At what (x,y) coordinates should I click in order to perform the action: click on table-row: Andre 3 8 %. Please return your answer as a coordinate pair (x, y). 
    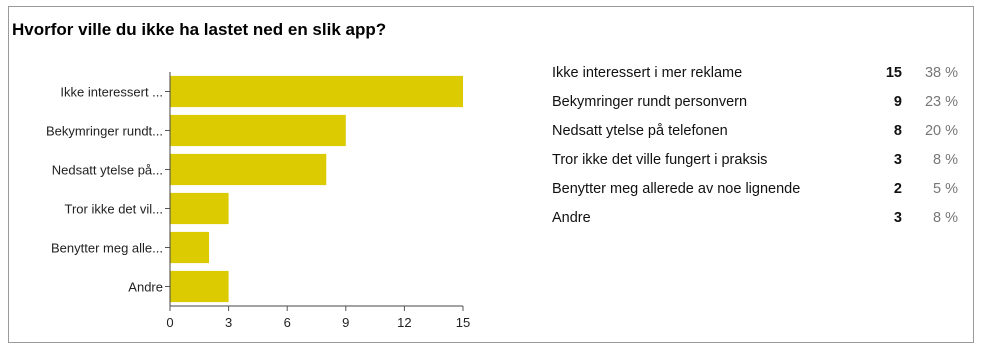
    Looking at the image, I should click on (755, 217).